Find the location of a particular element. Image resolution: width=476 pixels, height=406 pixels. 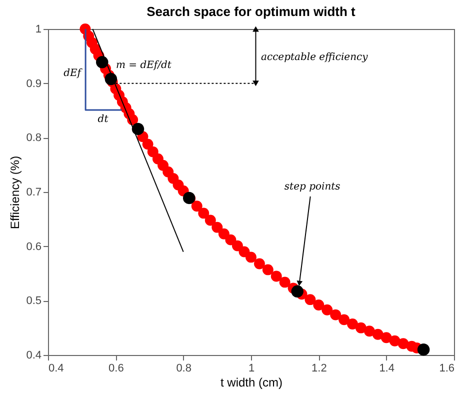

y-tick-label: 0.8 is located at coordinates (34, 138).